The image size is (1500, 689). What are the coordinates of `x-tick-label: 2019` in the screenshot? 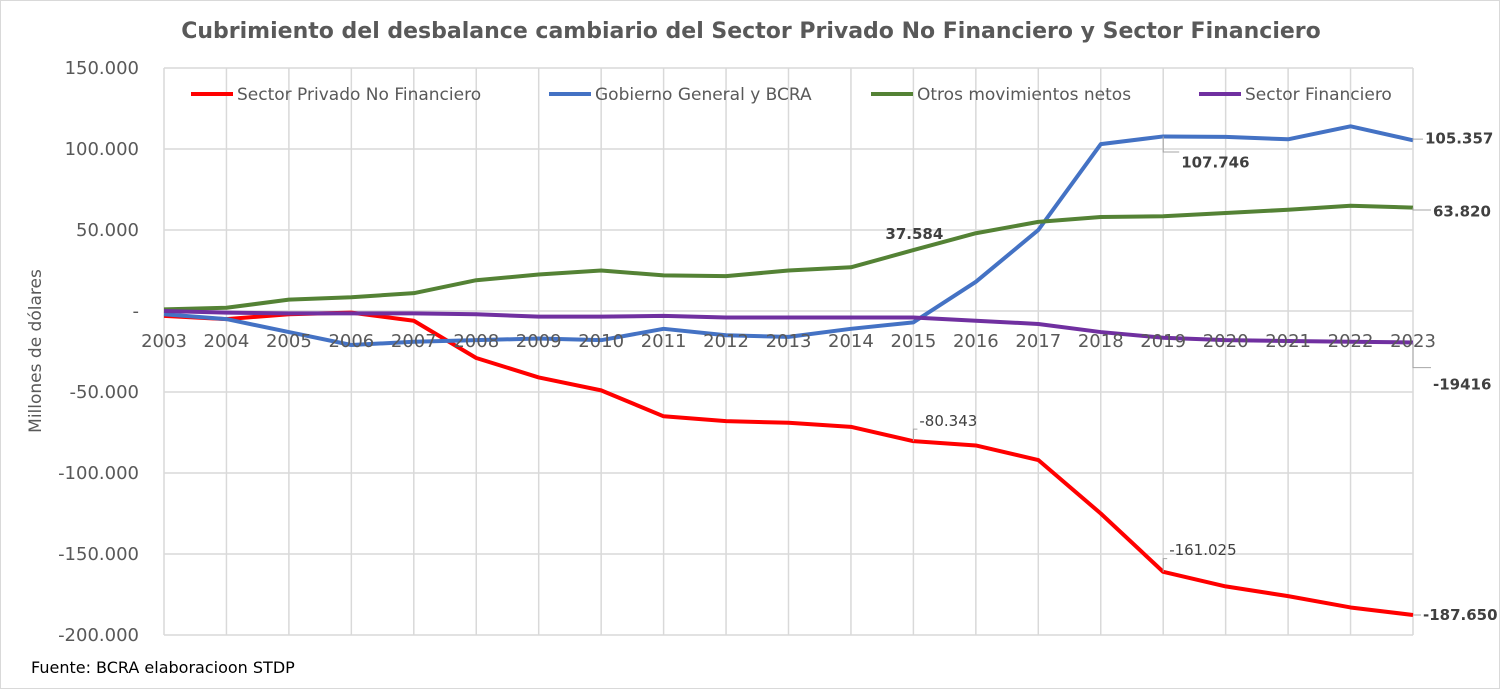 It's located at (1163, 341).